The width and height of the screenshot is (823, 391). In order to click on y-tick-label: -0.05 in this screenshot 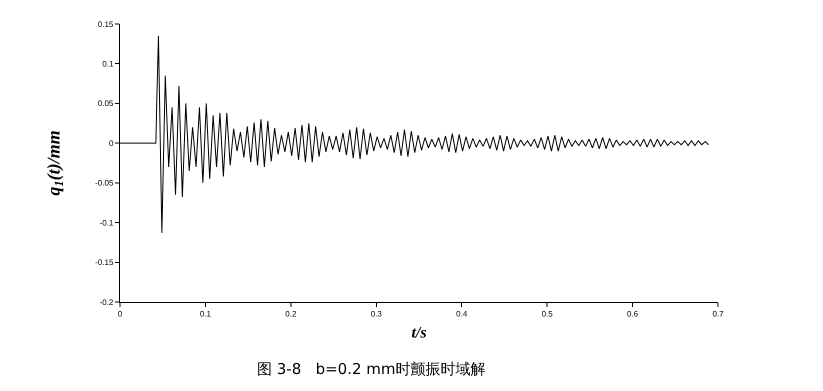, I will do `click(104, 183)`.